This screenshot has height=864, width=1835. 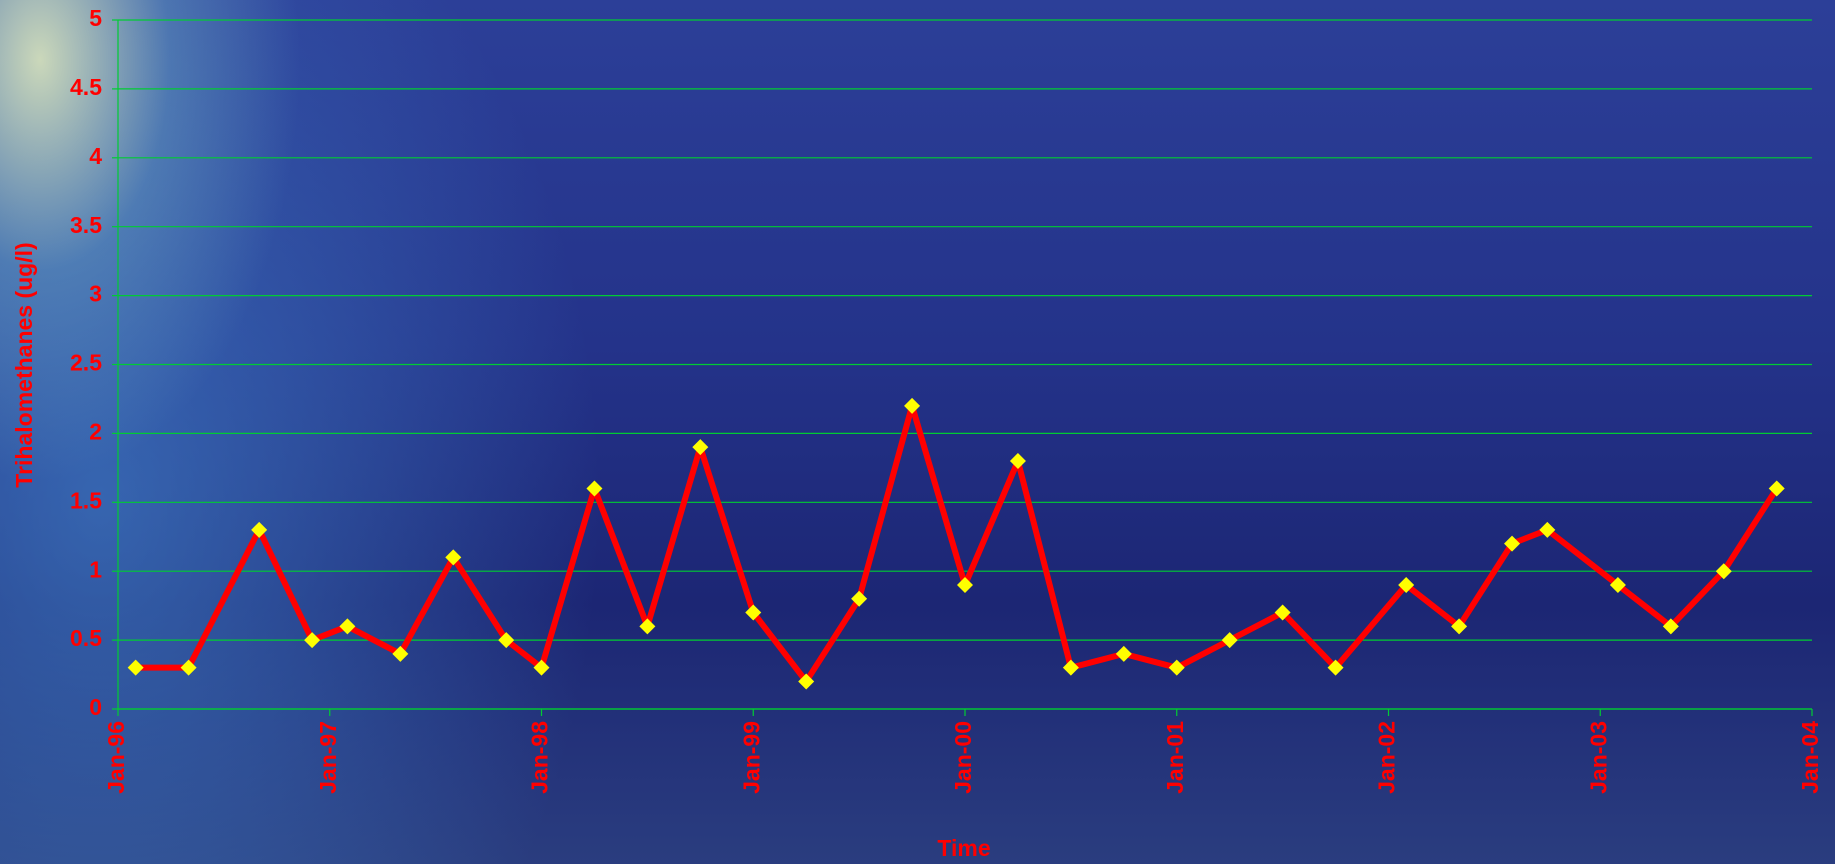 I want to click on y-tick-label: 4, so click(x=95, y=156).